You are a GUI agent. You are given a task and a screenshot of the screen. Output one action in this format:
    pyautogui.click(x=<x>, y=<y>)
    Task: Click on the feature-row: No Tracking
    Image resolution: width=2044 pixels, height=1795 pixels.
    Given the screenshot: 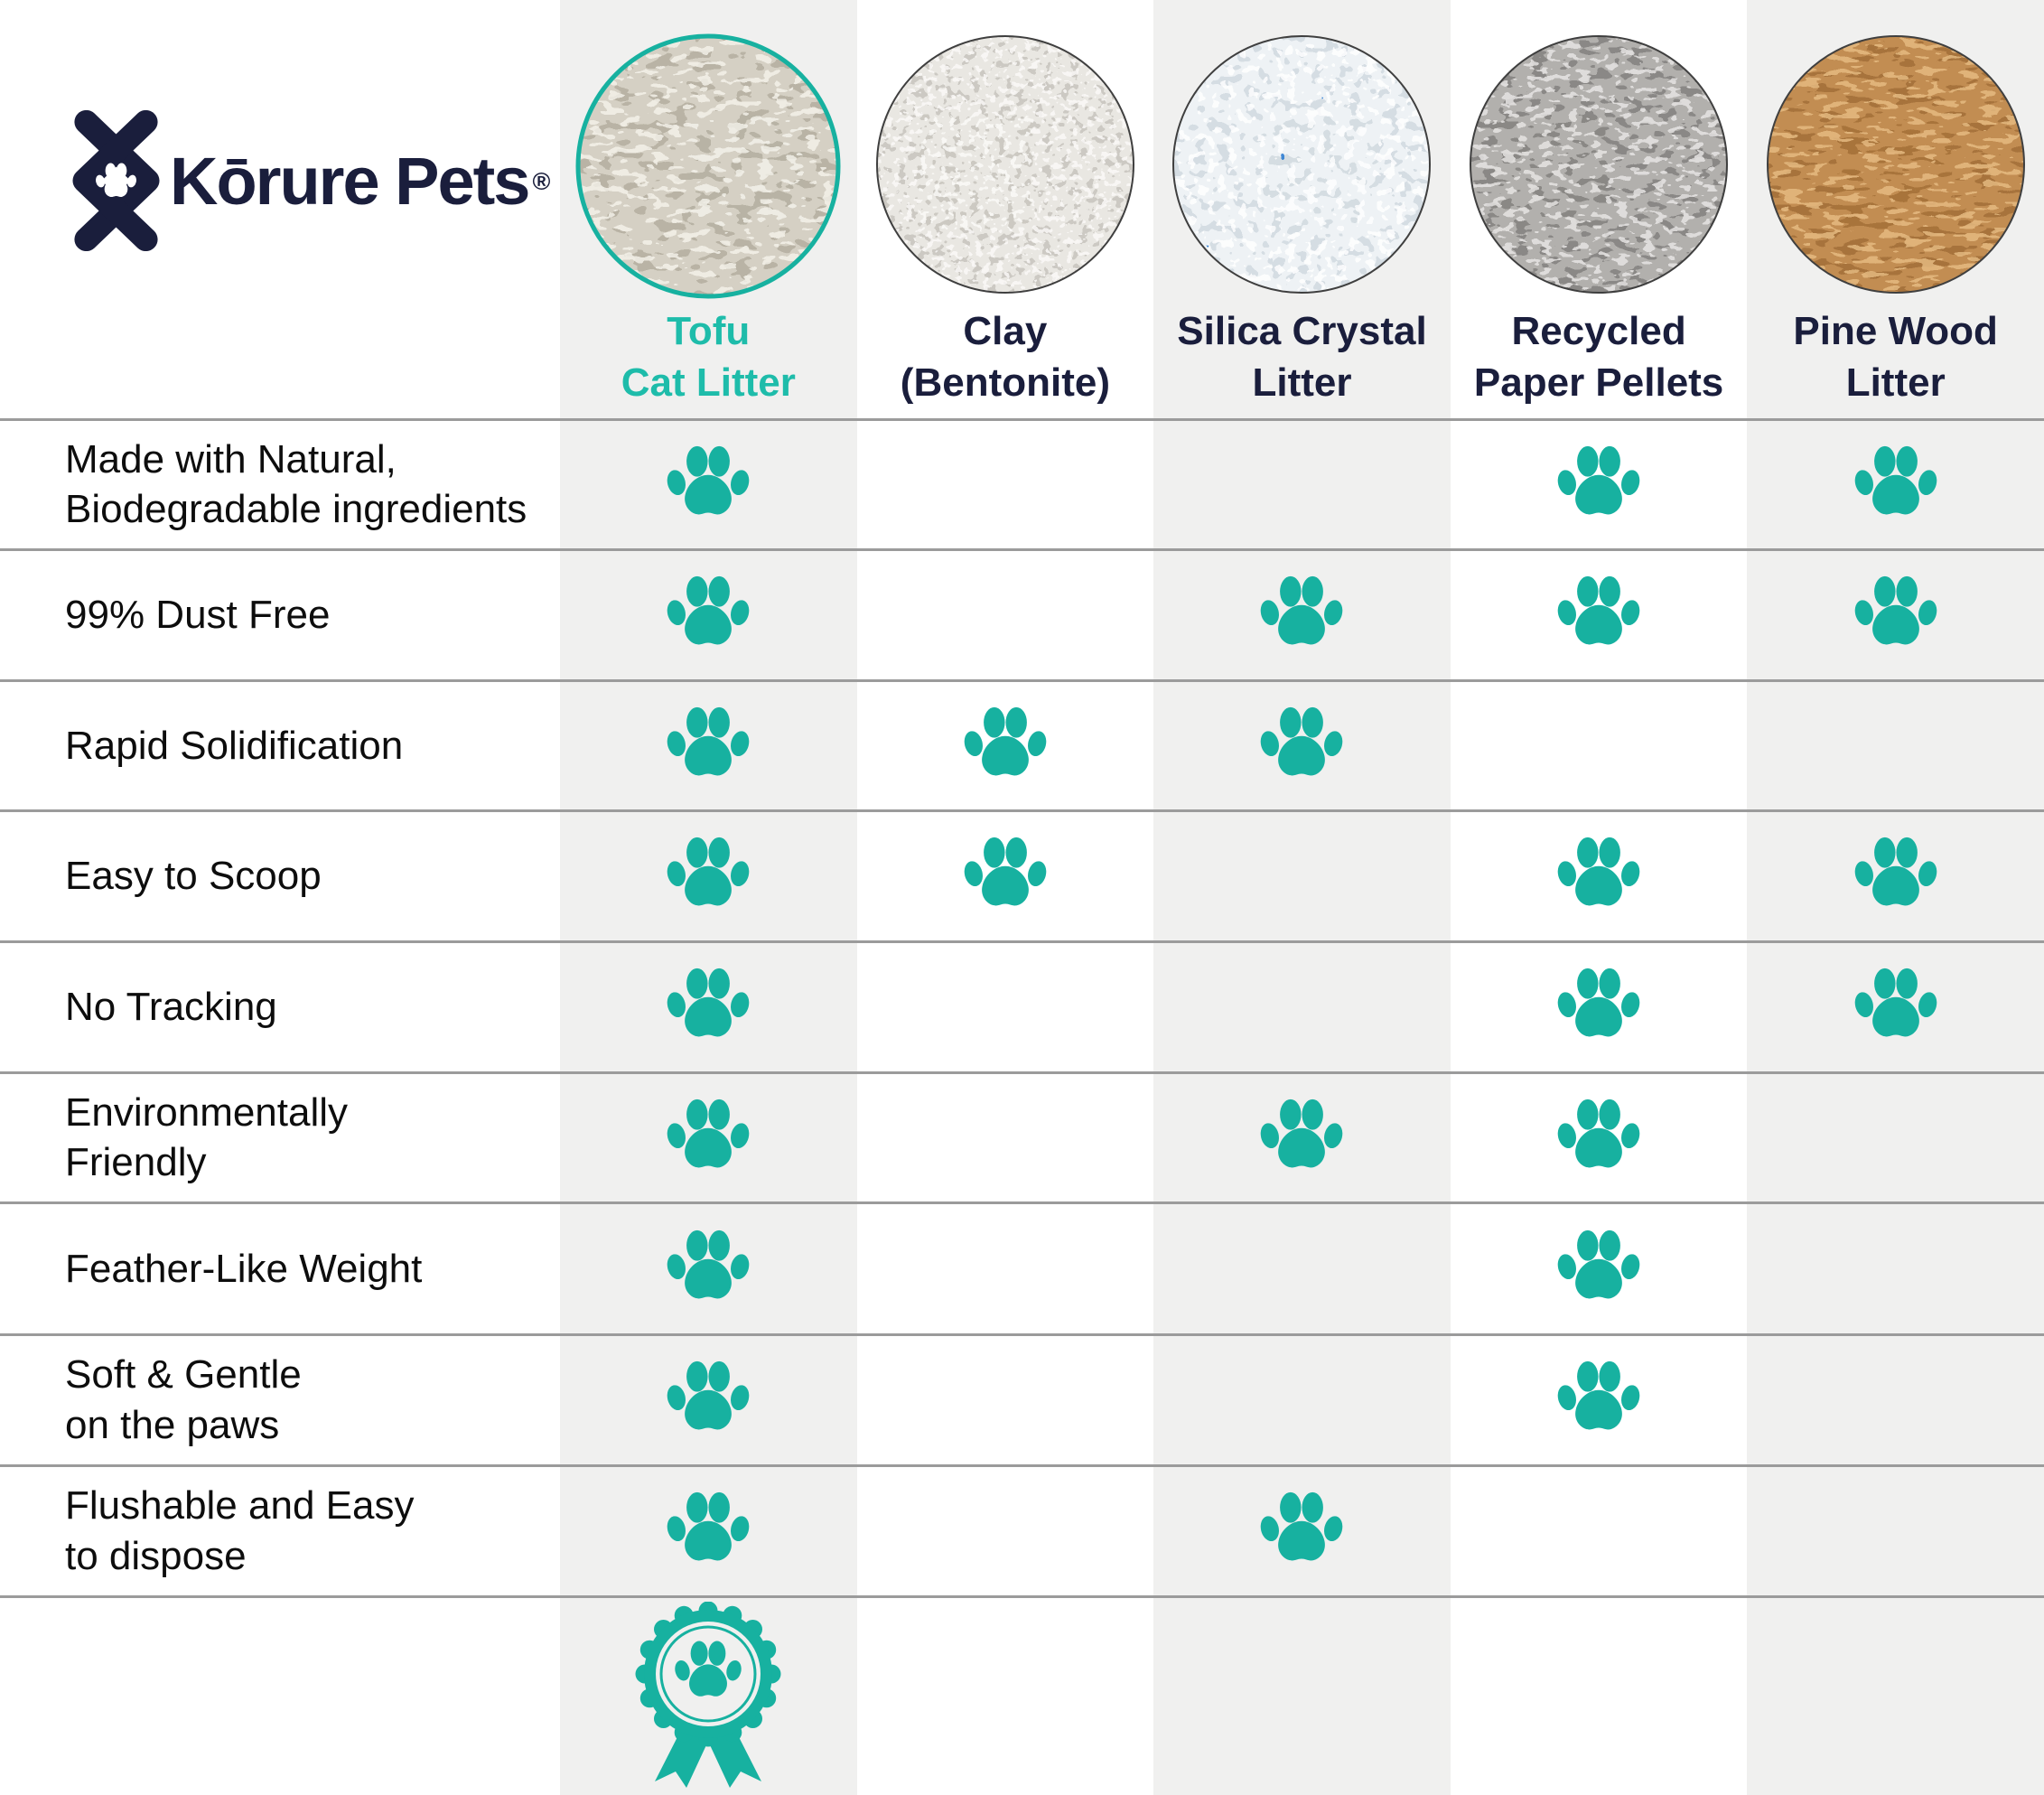 What is the action you would take?
    pyautogui.click(x=1022, y=1005)
    